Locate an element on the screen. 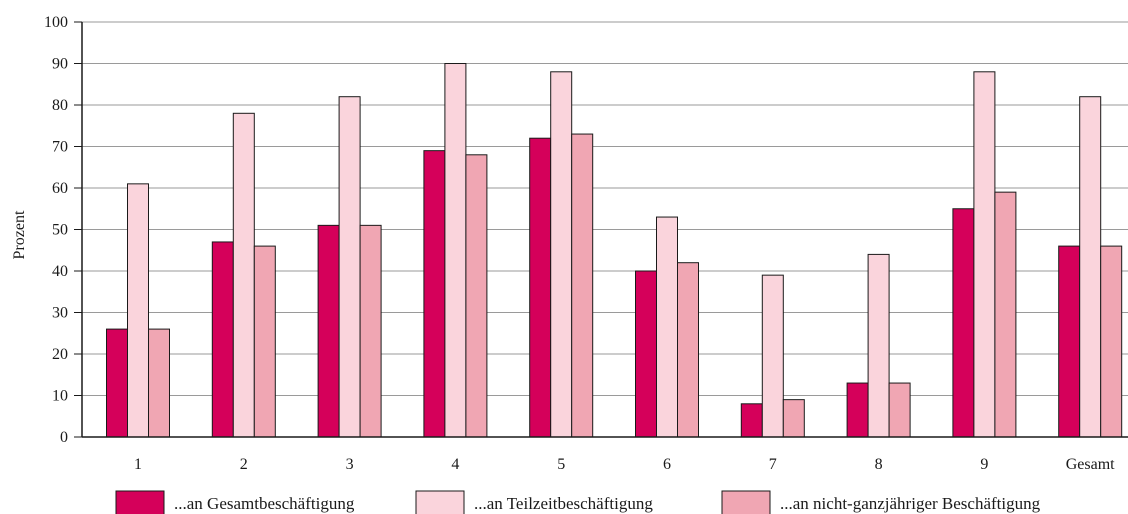 This screenshot has height=514, width=1128. y-axis-label: Prozent is located at coordinates (19, 234).